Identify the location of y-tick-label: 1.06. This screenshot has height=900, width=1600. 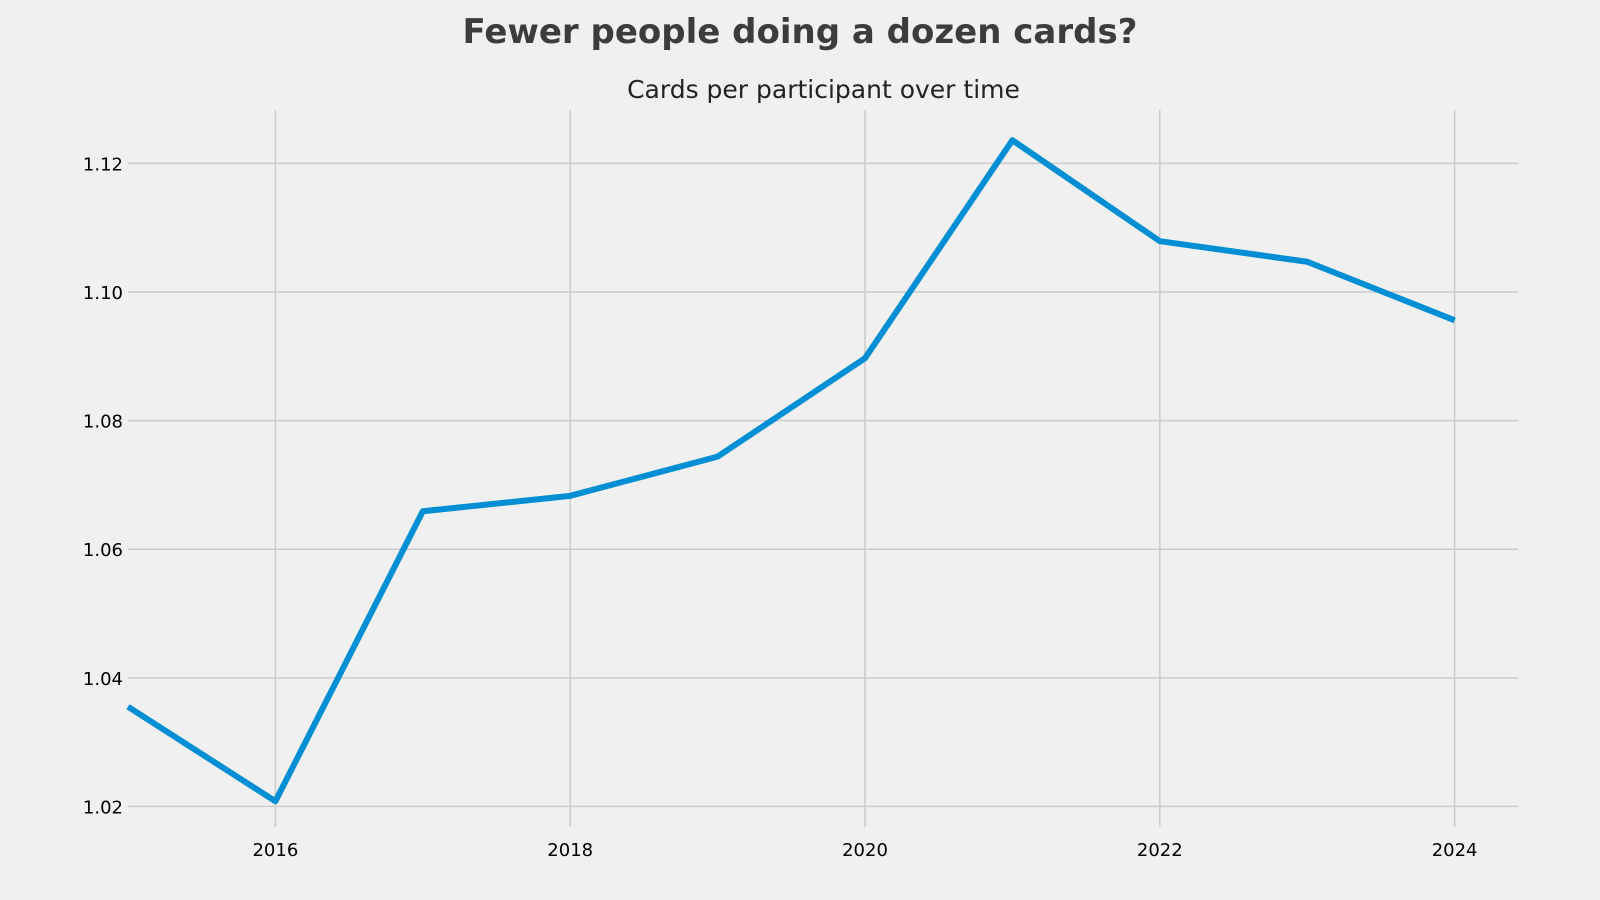
(103, 550).